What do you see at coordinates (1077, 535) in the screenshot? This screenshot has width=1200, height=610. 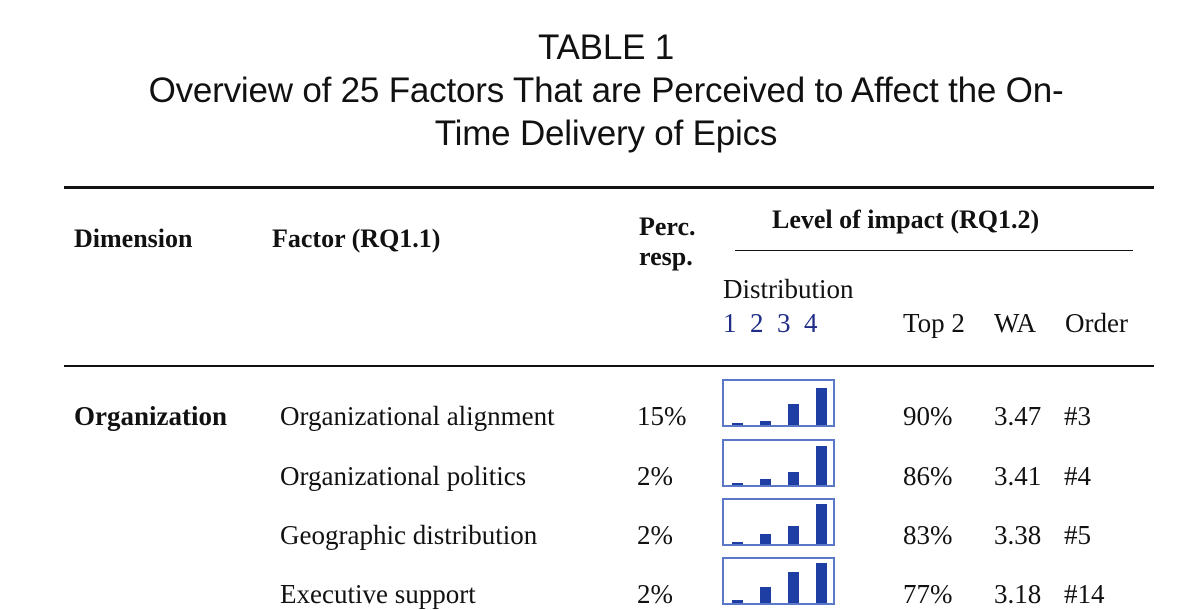 I see `row-order: #5` at bounding box center [1077, 535].